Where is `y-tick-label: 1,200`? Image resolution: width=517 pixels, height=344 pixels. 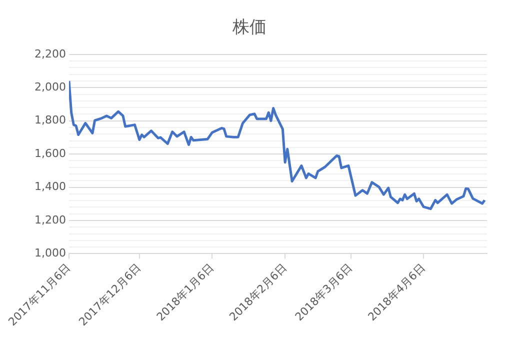 y-tick-label: 1,200 is located at coordinates (50, 219).